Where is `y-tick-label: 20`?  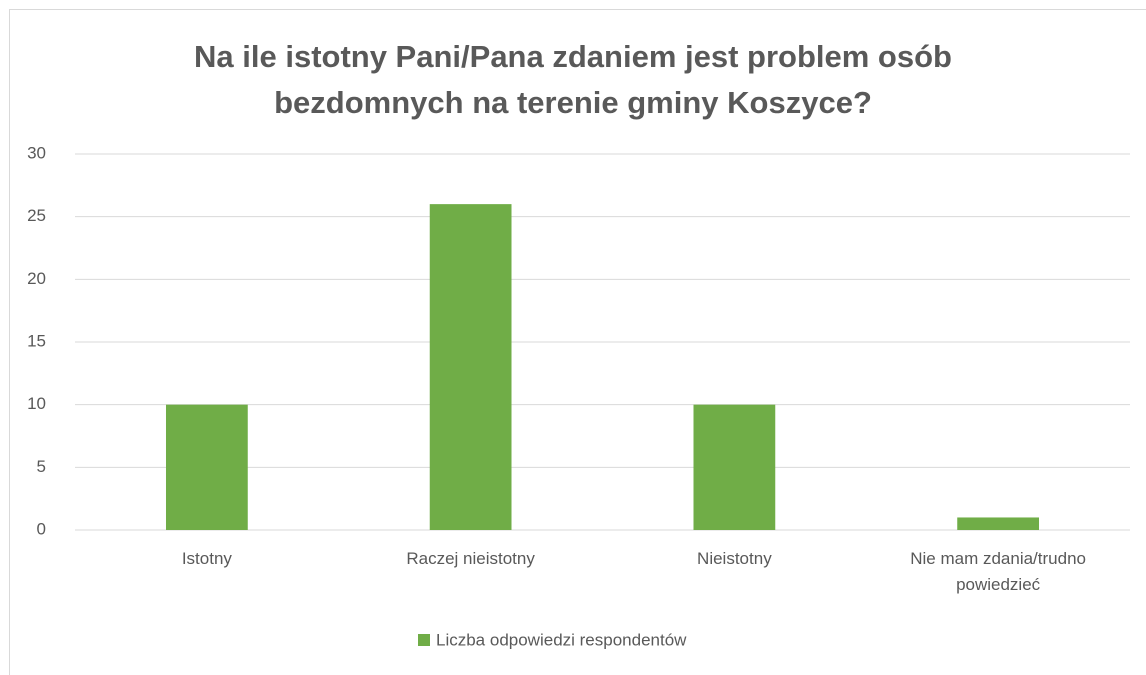 y-tick-label: 20 is located at coordinates (36, 278).